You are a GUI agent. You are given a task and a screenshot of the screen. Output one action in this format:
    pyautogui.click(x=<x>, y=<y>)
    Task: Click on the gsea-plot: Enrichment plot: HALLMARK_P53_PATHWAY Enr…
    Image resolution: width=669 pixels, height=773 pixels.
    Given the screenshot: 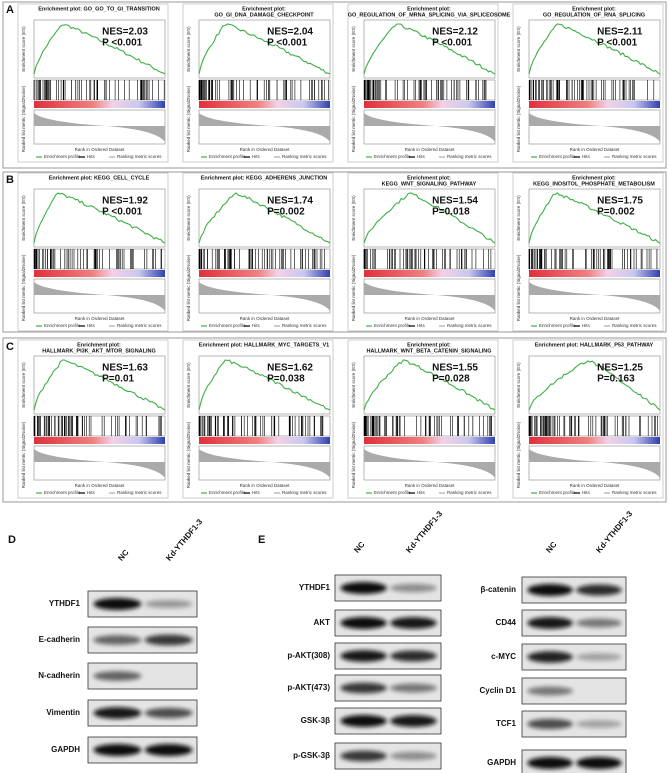 What is the action you would take?
    pyautogui.click(x=588, y=419)
    